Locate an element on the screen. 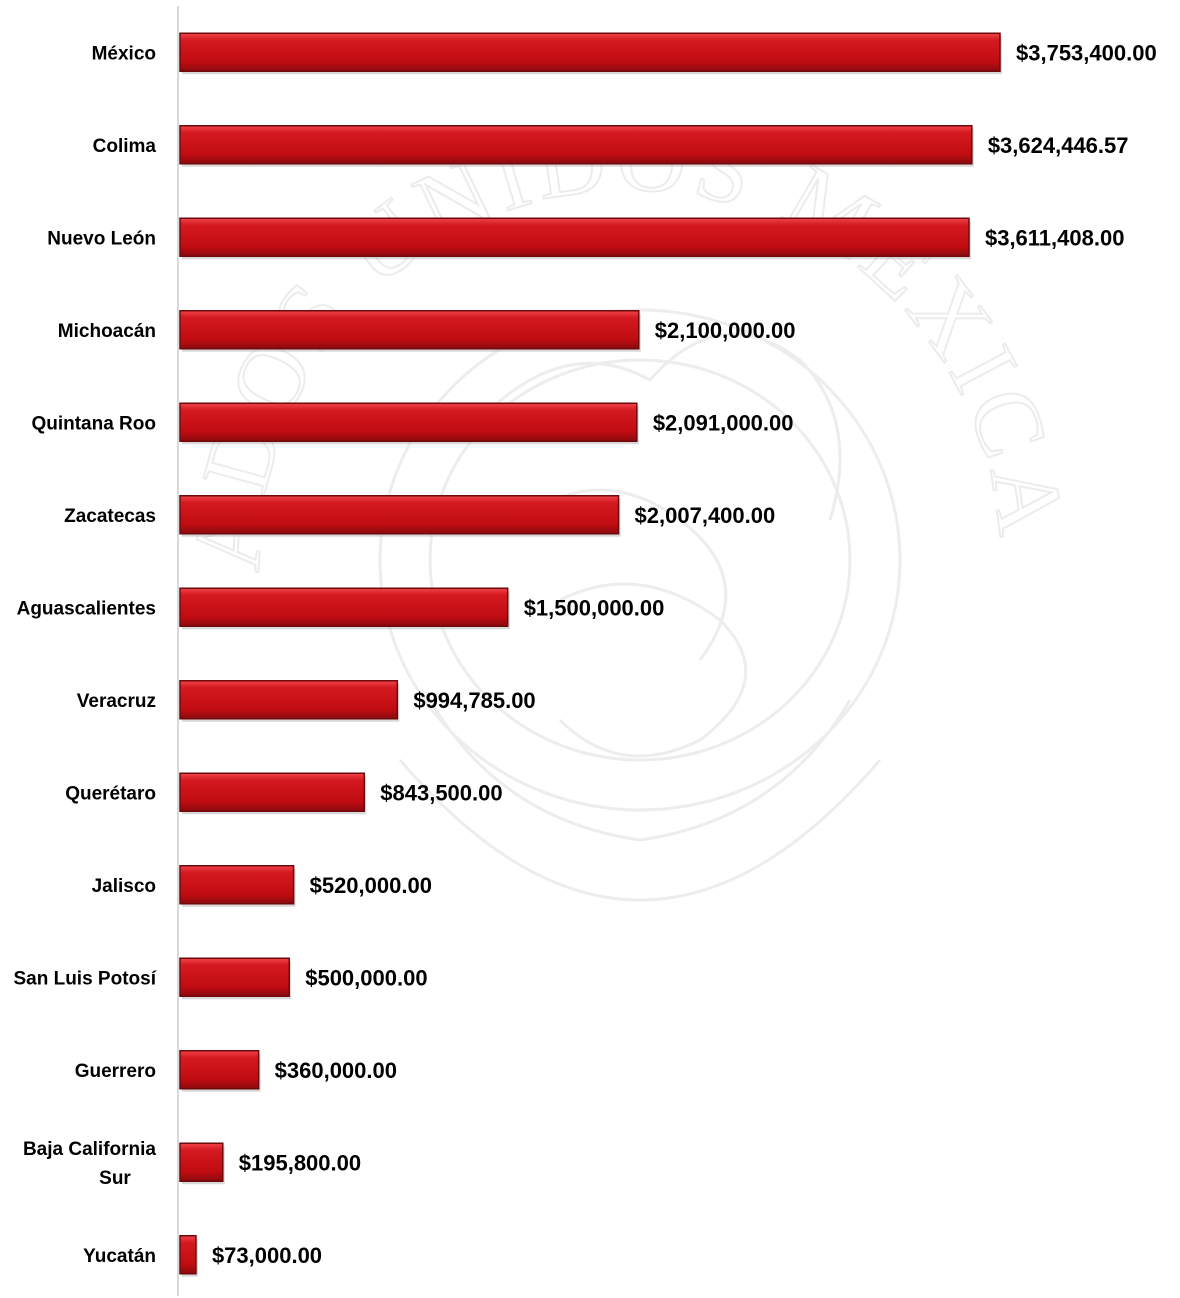 The image size is (1180, 1298). category-label: Veracruz is located at coordinates (116, 701).